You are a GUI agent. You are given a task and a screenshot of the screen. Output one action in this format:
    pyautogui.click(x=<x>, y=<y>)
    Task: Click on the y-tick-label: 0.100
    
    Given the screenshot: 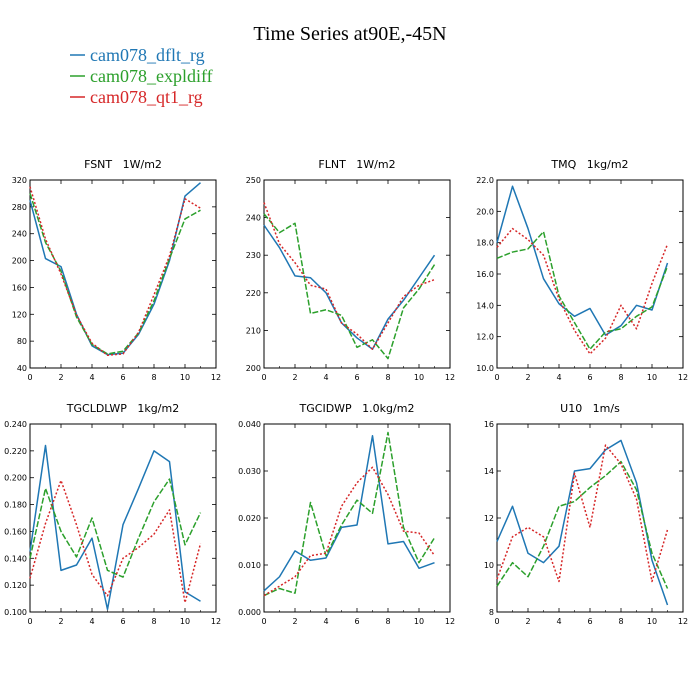 What is the action you would take?
    pyautogui.click(x=15, y=612)
    